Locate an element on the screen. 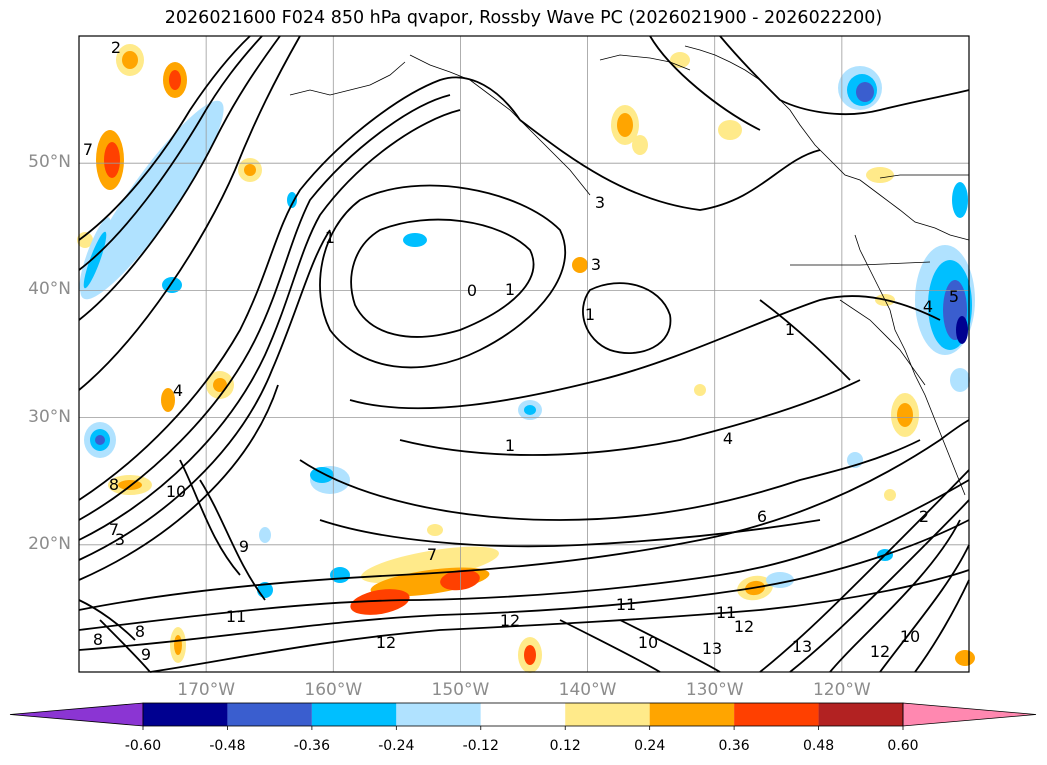 The image size is (1047, 765). colorbar-tick-label: 0.12 is located at coordinates (565, 746).